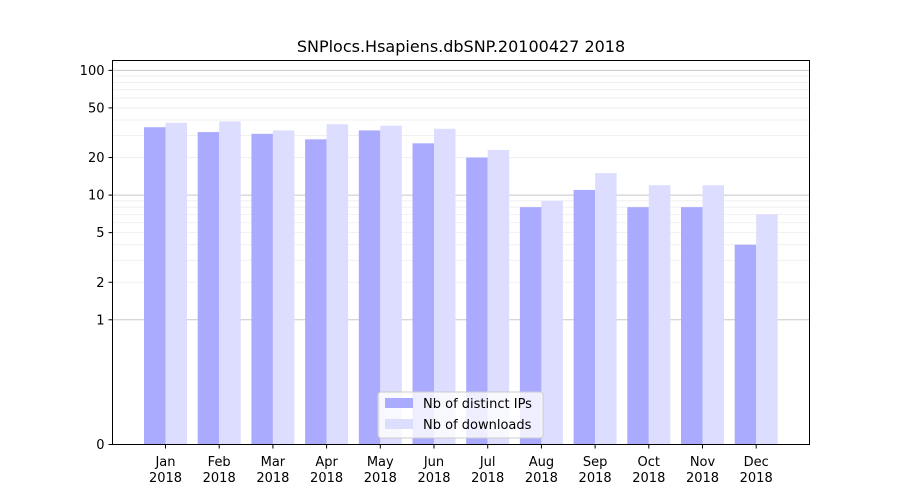 The image size is (900, 504). Describe the element at coordinates (530, 326) in the screenshot. I see `bar-distinct-ips-aug` at that location.